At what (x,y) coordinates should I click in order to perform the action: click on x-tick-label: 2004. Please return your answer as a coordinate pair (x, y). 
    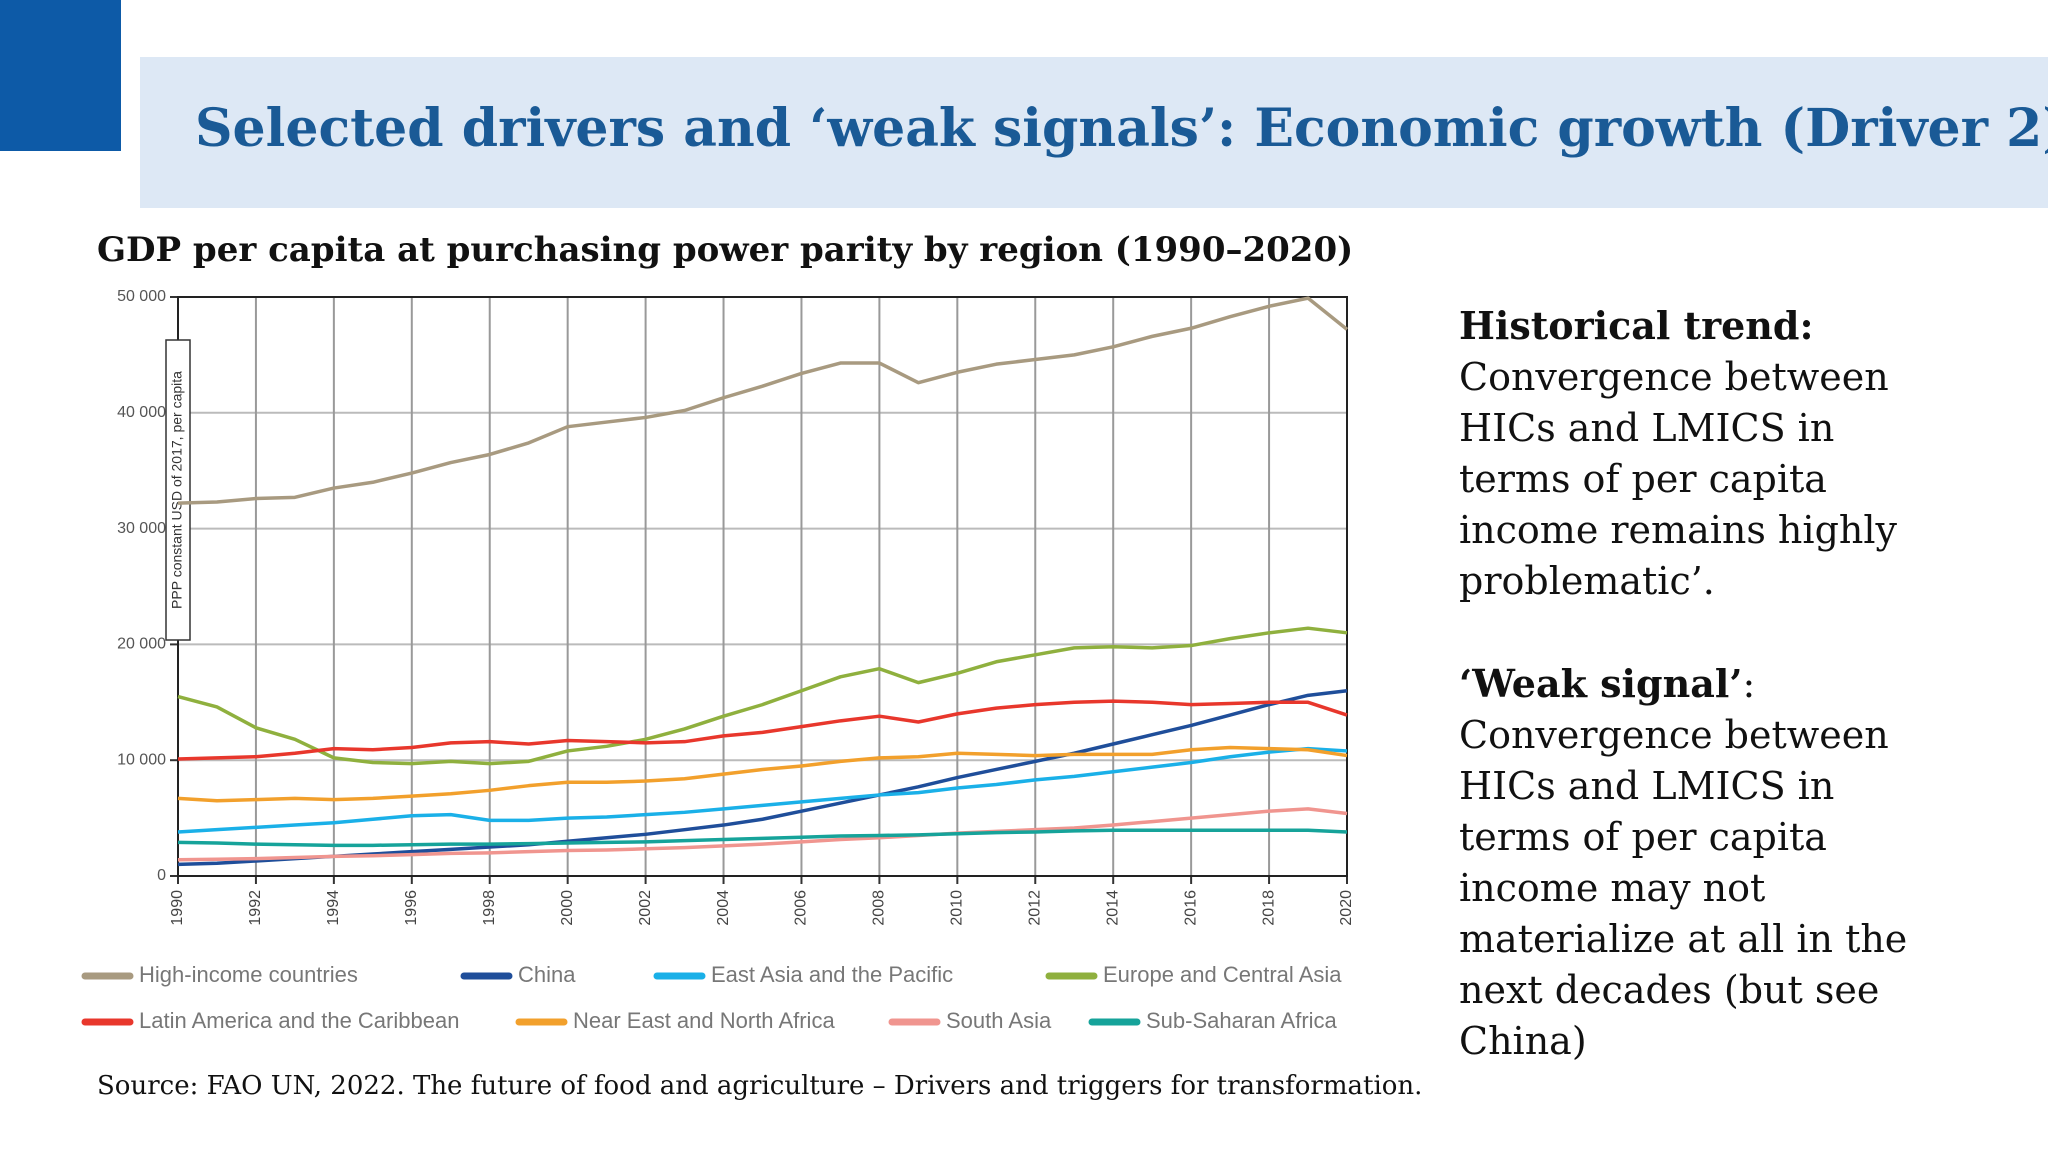
    Looking at the image, I should click on (723, 908).